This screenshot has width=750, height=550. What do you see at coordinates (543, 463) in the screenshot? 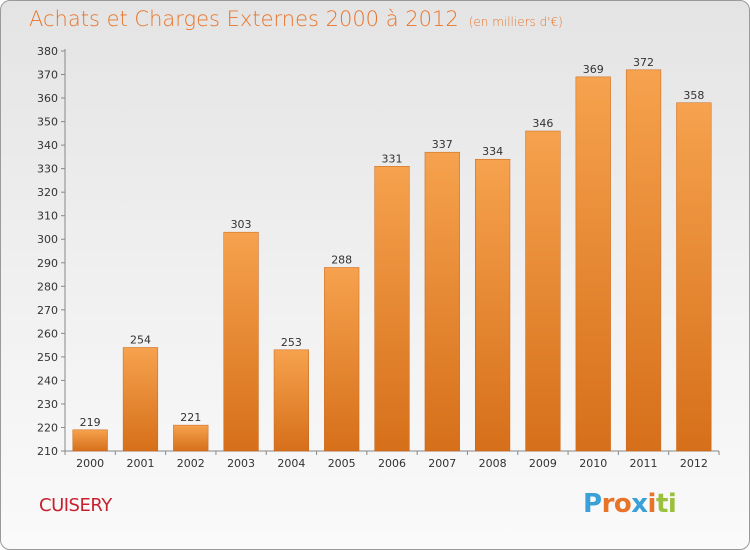
I see `x-tick-label-2009: 2009` at bounding box center [543, 463].